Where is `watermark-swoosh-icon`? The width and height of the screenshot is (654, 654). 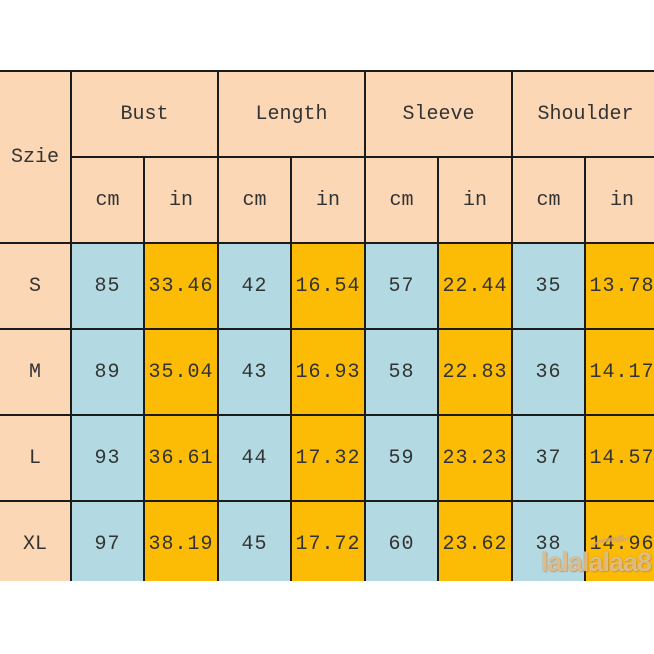
watermark-swoosh-icon is located at coordinates (610, 540).